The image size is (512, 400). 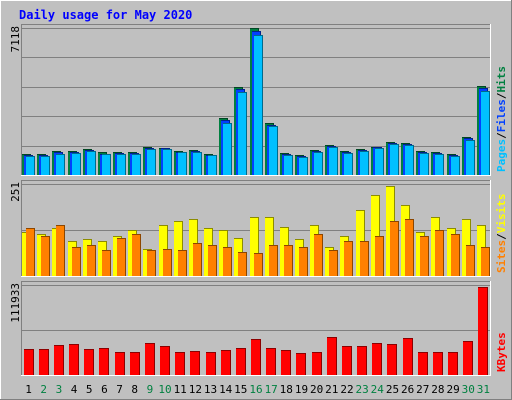 I want to click on legend-part: Sites, so click(x=501, y=256).